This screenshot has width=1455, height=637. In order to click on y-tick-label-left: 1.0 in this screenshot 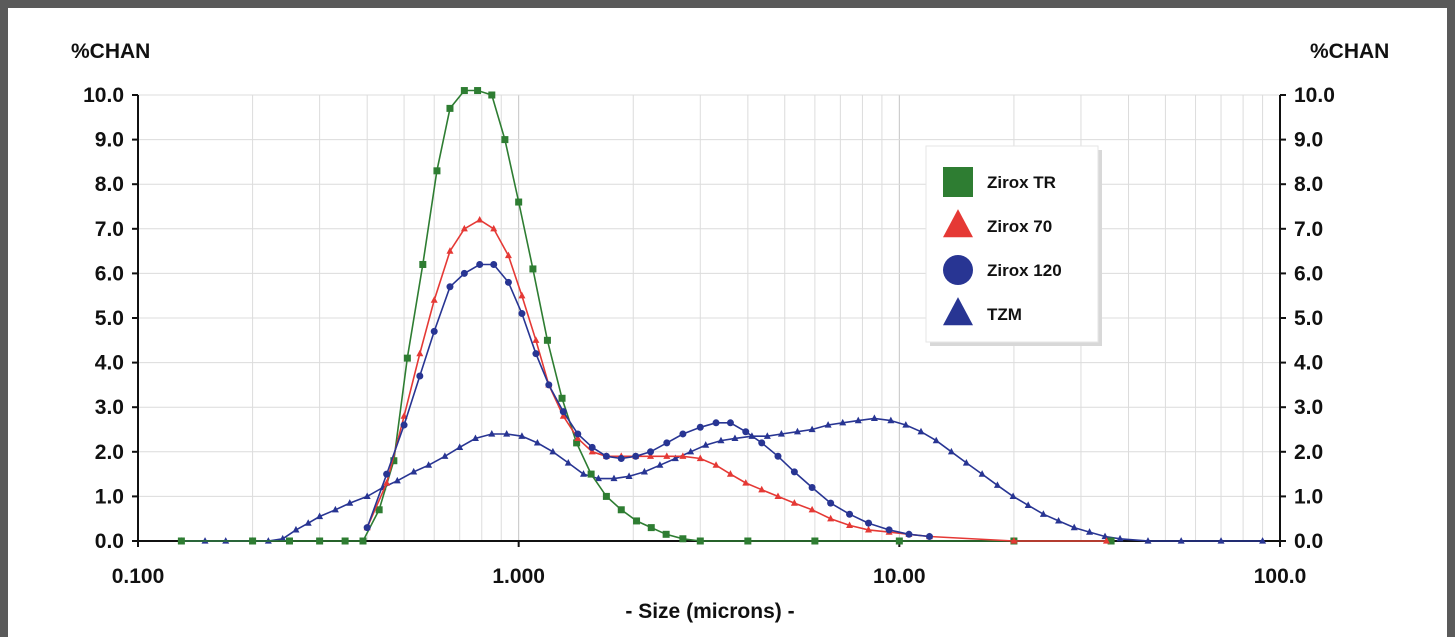, I will do `click(109, 496)`.